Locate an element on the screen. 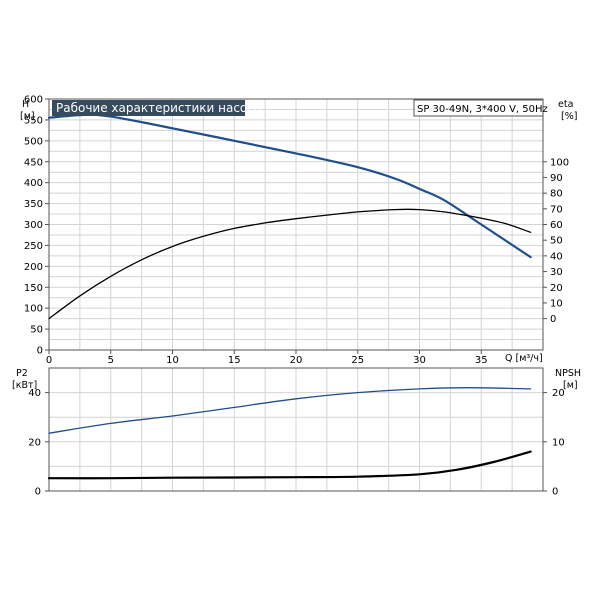  y-left-tick-label: 200 is located at coordinates (33, 267).